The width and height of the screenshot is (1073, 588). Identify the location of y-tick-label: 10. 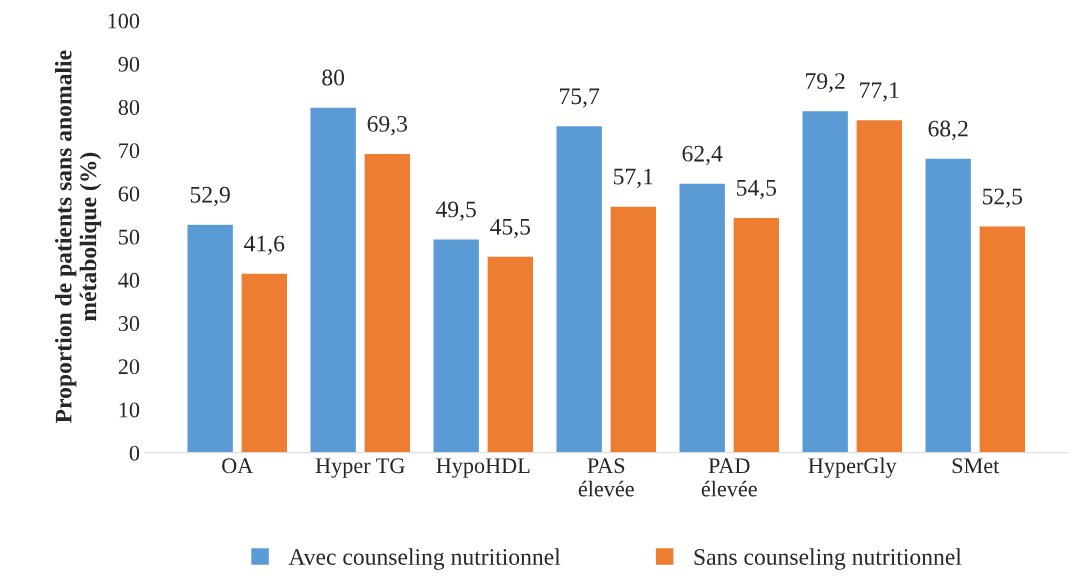
(129, 410).